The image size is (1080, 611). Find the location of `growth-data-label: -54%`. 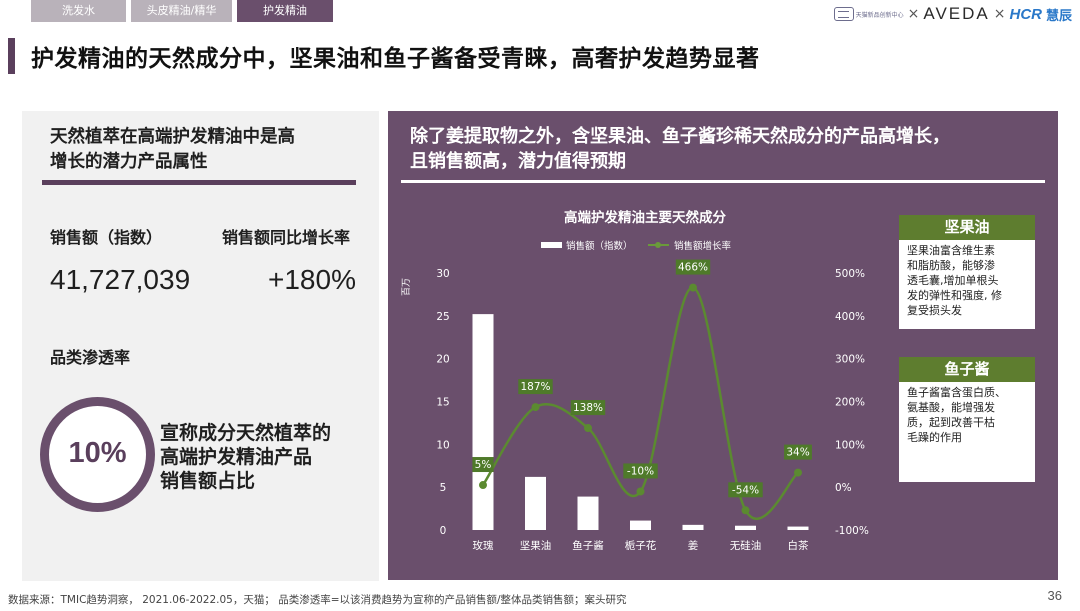

growth-data-label: -54% is located at coordinates (745, 490).